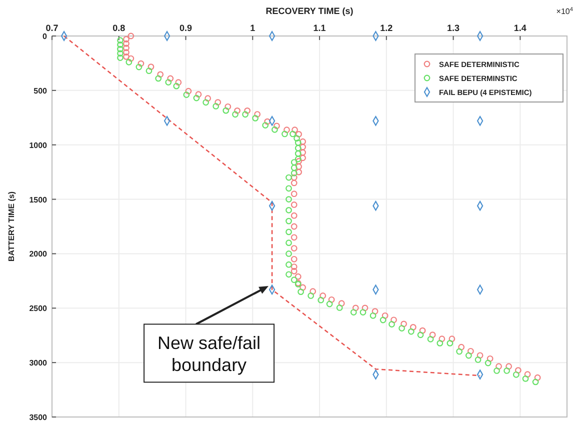 This screenshot has height=425, width=577. I want to click on x-tick-label: 1.2, so click(386, 28).